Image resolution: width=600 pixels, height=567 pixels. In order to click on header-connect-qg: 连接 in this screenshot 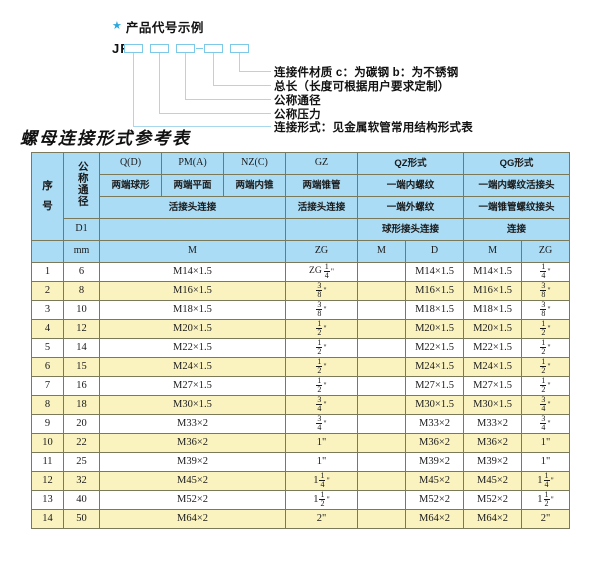, I will do `click(517, 229)`.